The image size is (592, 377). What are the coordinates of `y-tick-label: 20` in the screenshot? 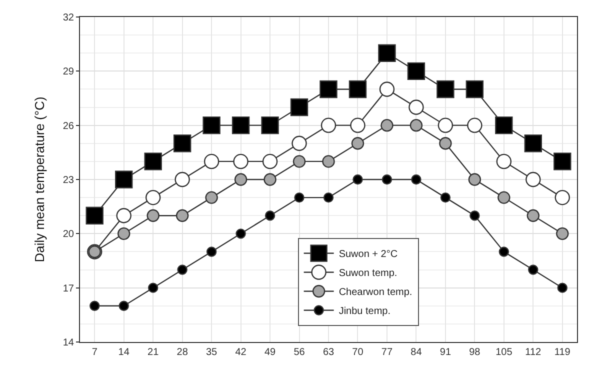 It's located at (68, 234).